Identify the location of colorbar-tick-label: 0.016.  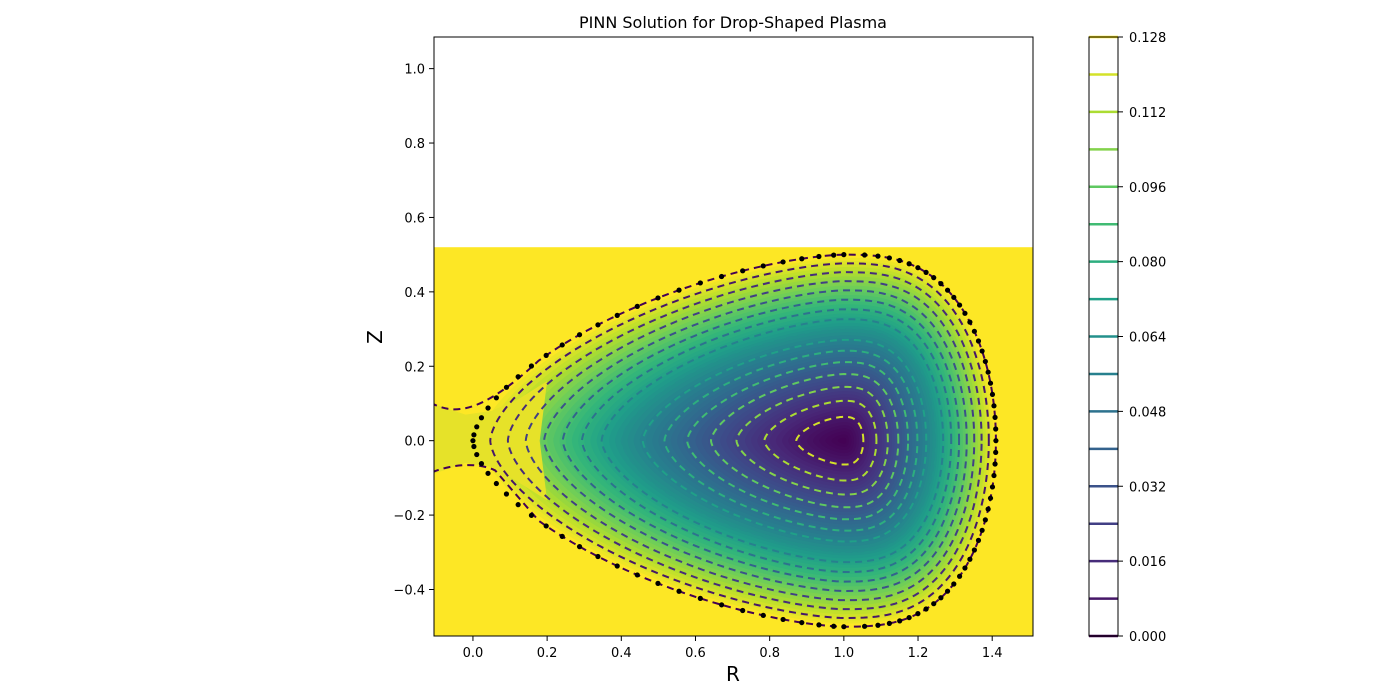
(1147, 562).